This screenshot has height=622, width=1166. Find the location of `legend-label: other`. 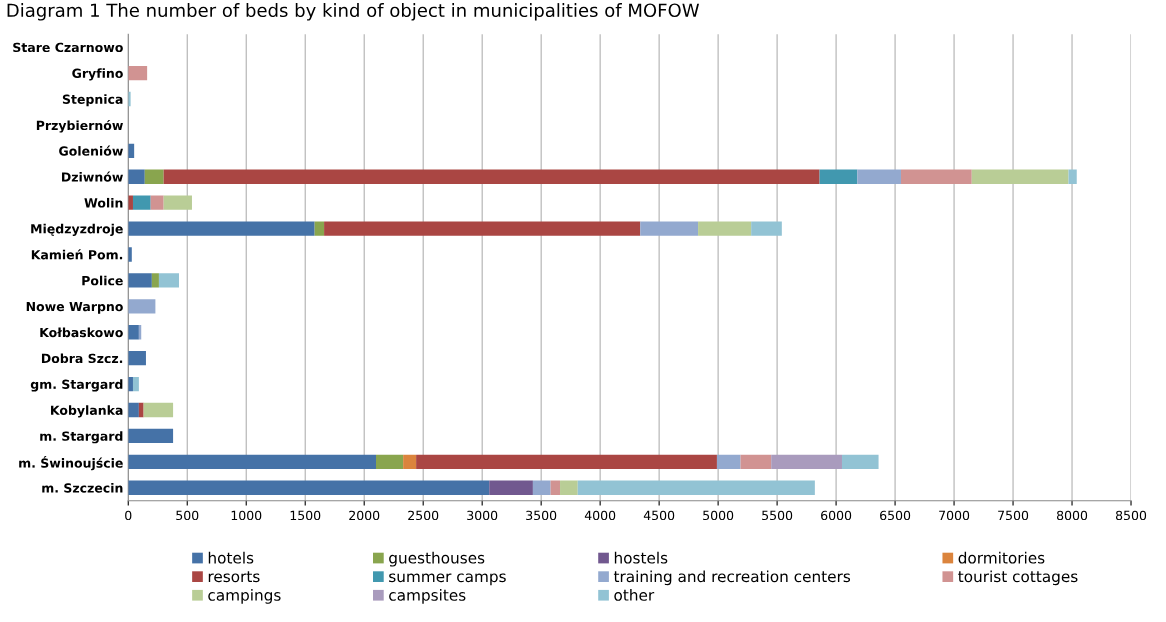

legend-label: other is located at coordinates (634, 594).